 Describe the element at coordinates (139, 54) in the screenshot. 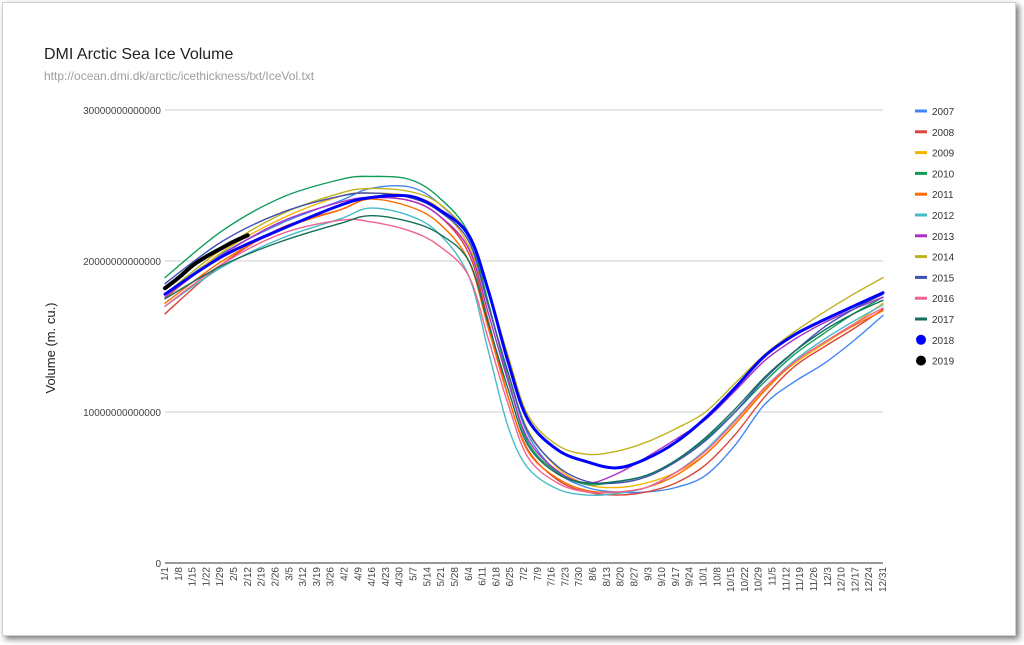

I see `chart-title: DMI Arctic Sea Ice Volume` at that location.